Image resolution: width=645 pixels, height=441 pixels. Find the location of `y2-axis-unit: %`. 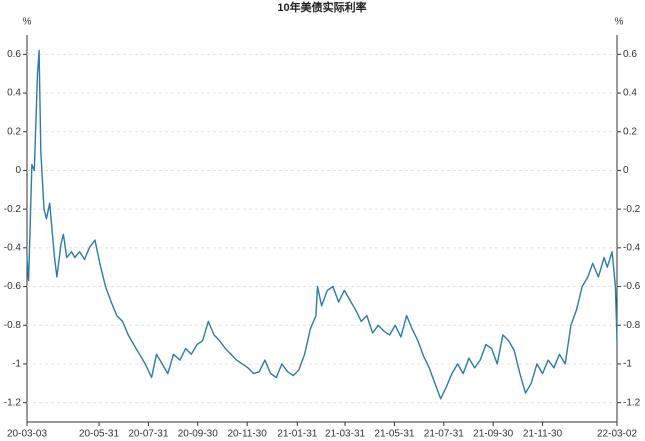

y2-axis-unit: % is located at coordinates (619, 22).